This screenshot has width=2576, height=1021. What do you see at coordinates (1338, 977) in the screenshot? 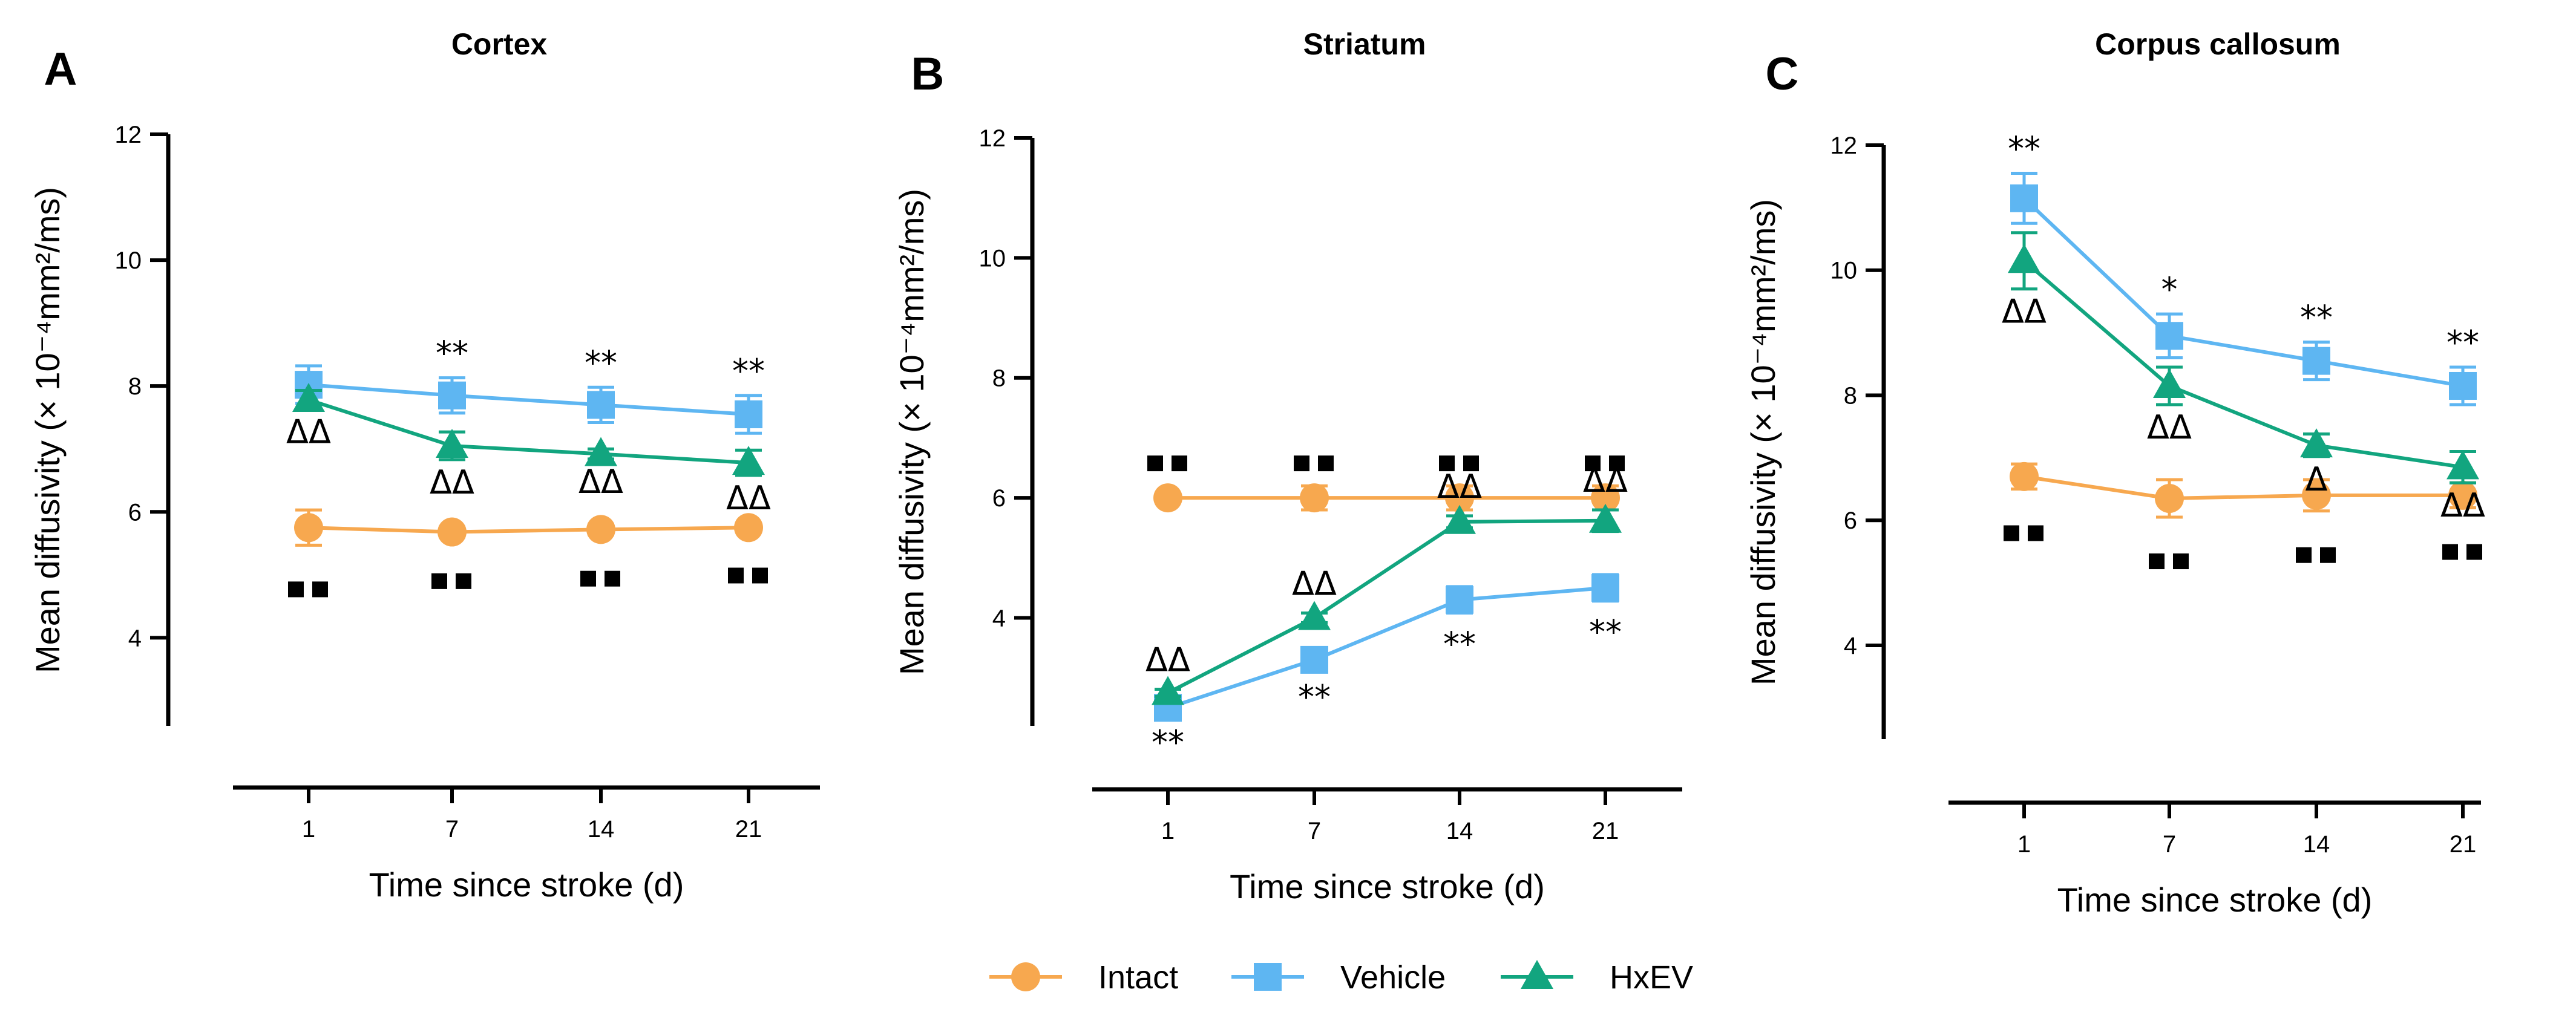
I see `legend-item-vehicle: Vehicle` at bounding box center [1338, 977].